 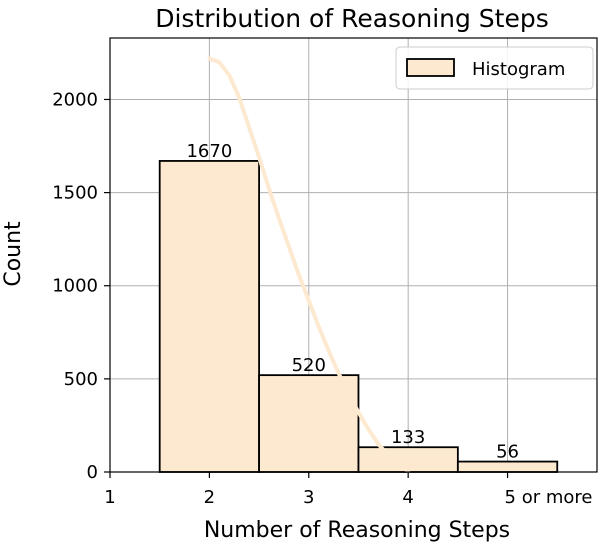 I want to click on chart-title: Distribution of Reasoning Steps, so click(x=352, y=18).